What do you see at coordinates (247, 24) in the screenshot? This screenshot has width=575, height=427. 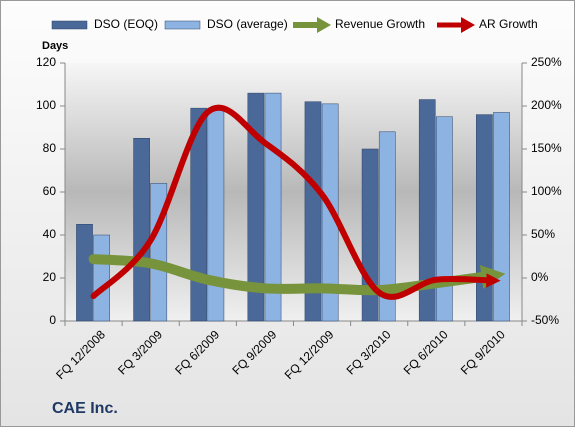 I see `legend-label: DSO (average)` at bounding box center [247, 24].